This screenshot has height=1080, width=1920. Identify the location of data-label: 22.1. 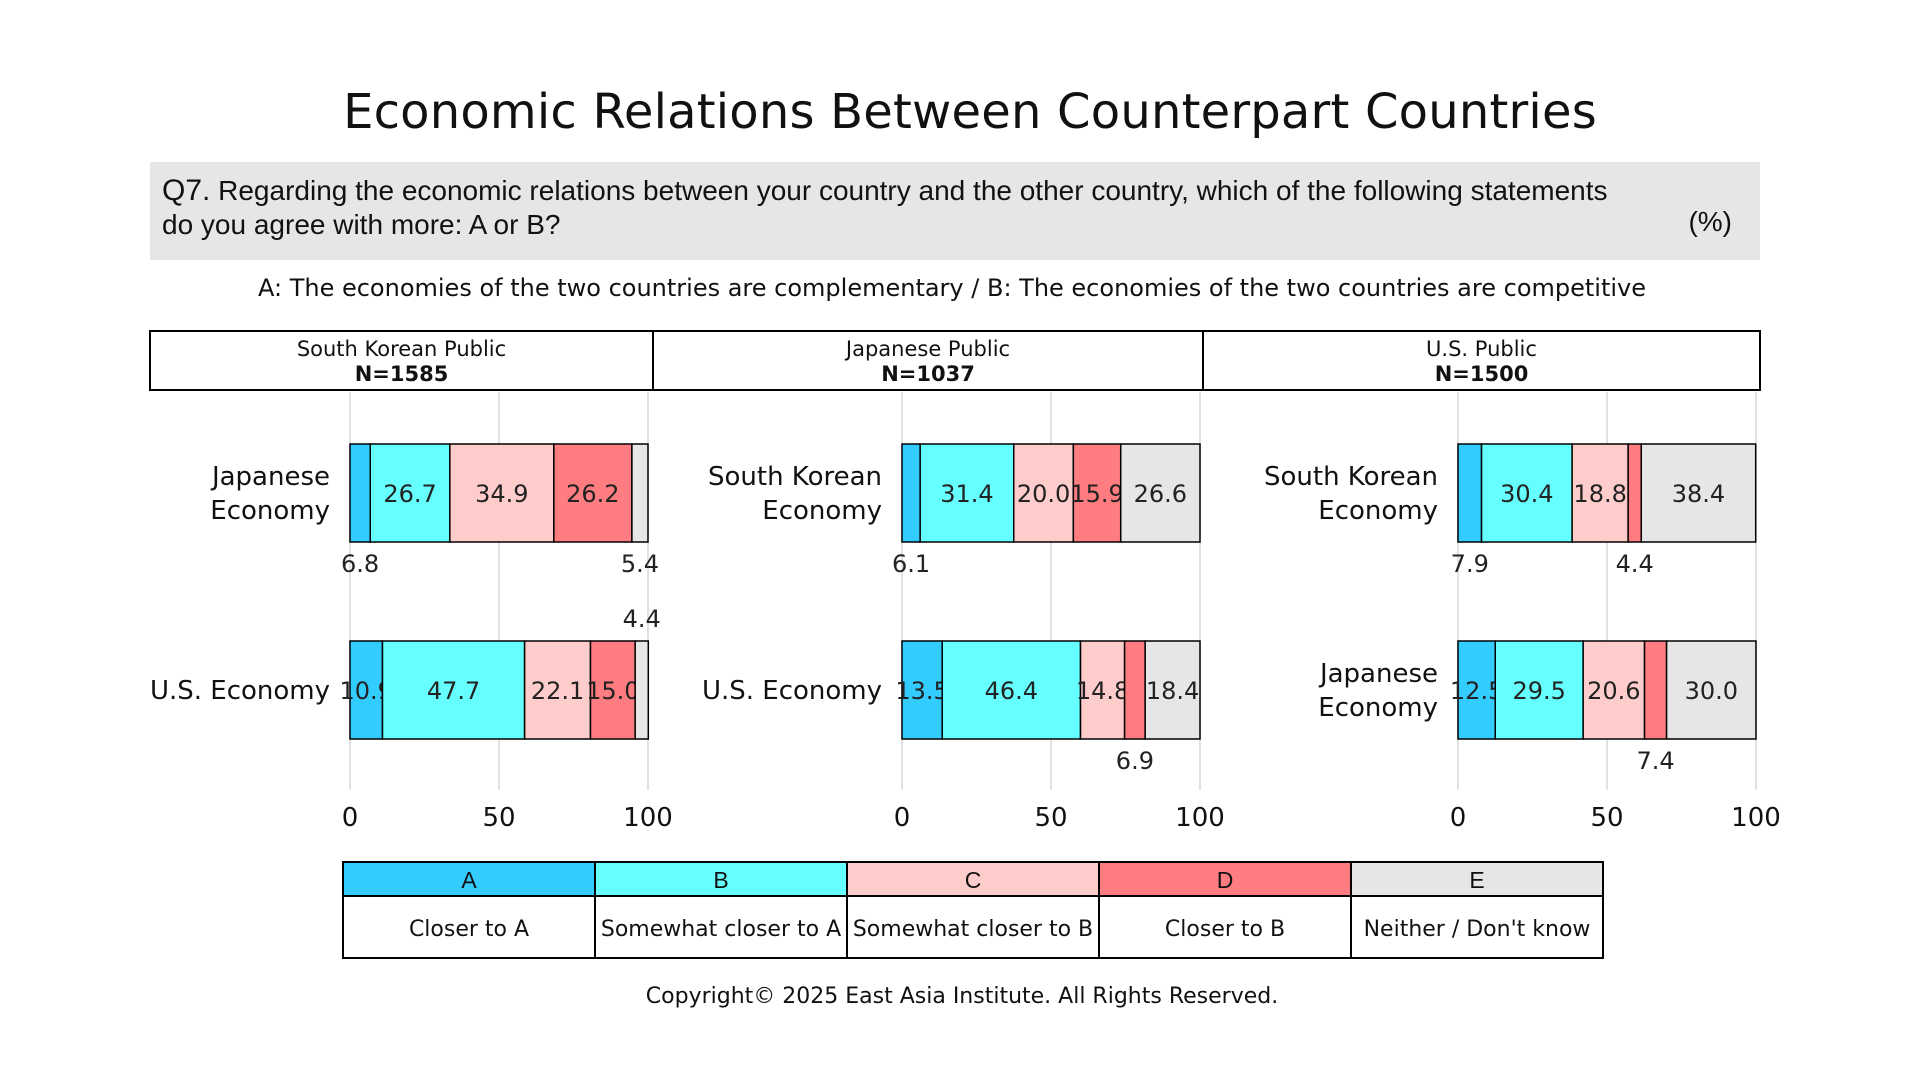
(557, 691).